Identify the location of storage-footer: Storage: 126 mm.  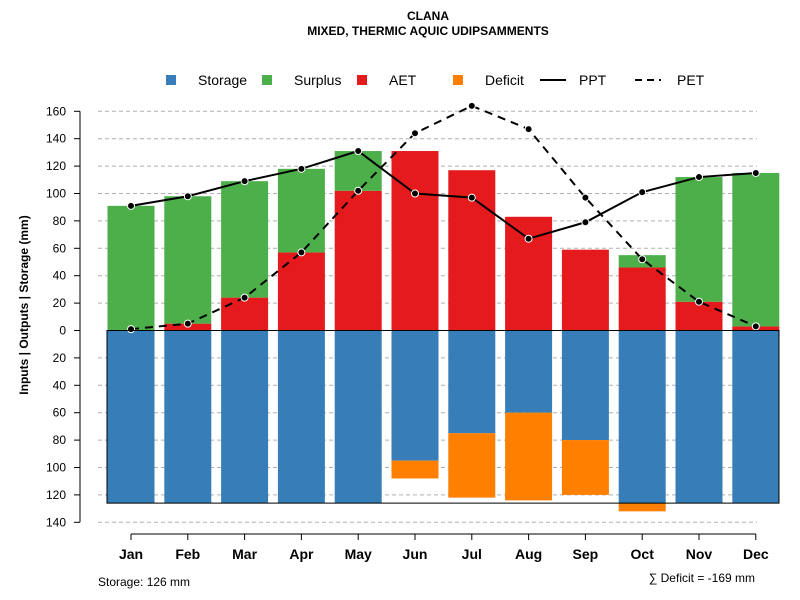
(144, 582).